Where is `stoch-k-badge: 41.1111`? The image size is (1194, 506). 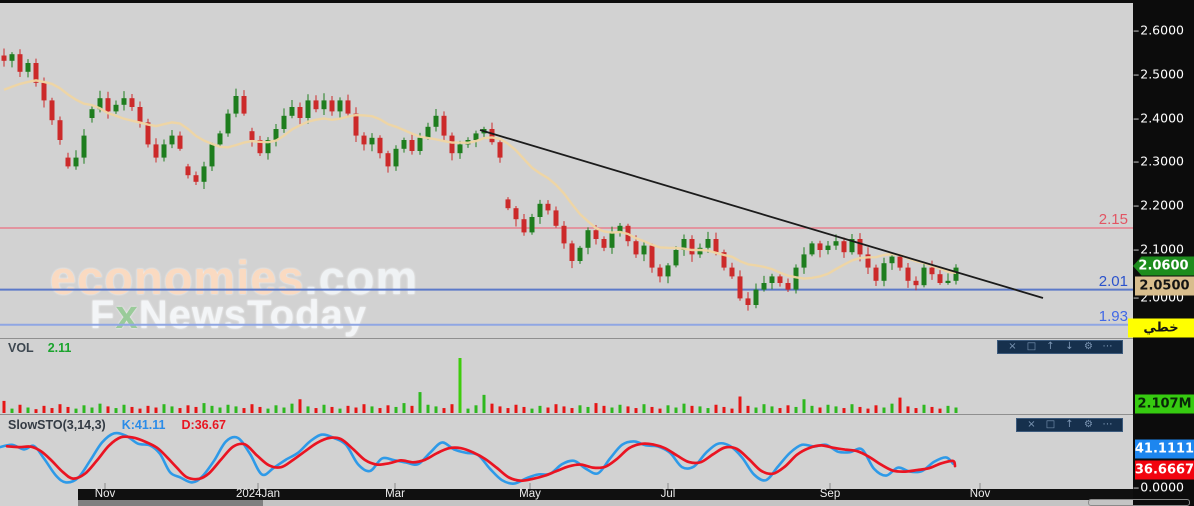
stoch-k-badge: 41.1111 is located at coordinates (1164, 449).